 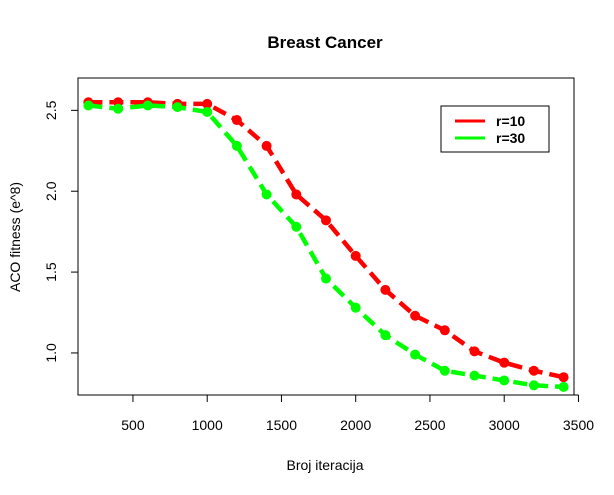 I want to click on y-tick-label: 1.5, so click(x=51, y=272).